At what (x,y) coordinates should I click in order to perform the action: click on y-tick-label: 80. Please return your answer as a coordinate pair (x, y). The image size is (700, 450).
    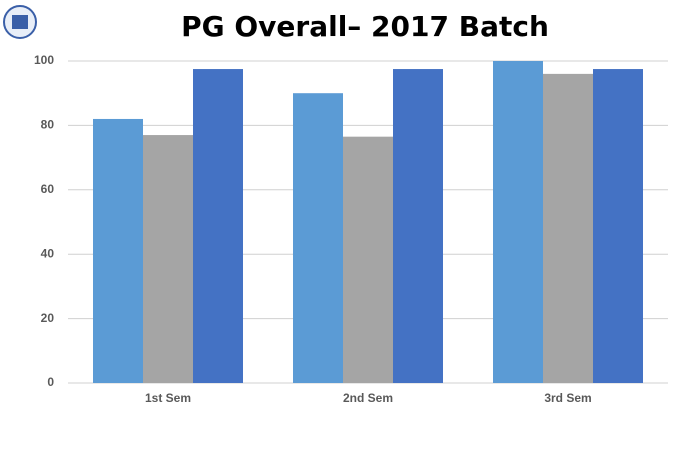
    Looking at the image, I should click on (48, 125).